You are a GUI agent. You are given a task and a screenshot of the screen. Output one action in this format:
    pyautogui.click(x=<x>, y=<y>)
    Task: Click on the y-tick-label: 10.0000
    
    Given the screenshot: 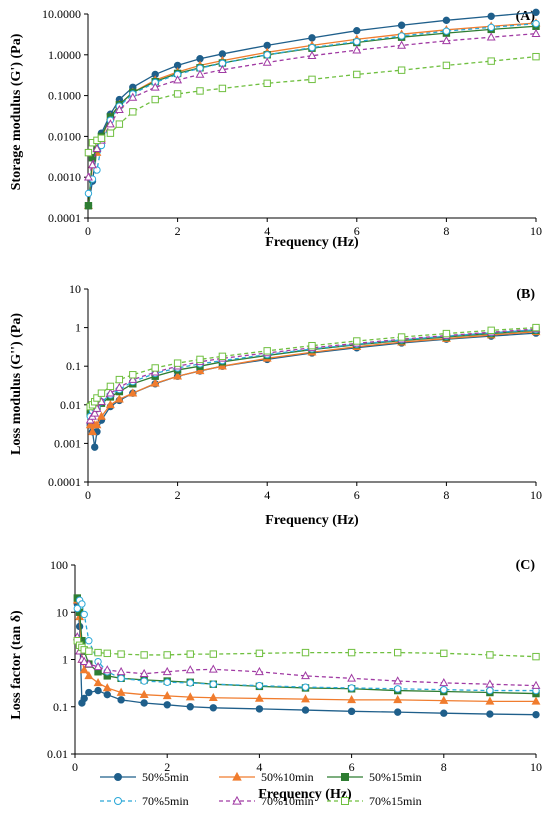 What is the action you would take?
    pyautogui.click(x=61, y=14)
    